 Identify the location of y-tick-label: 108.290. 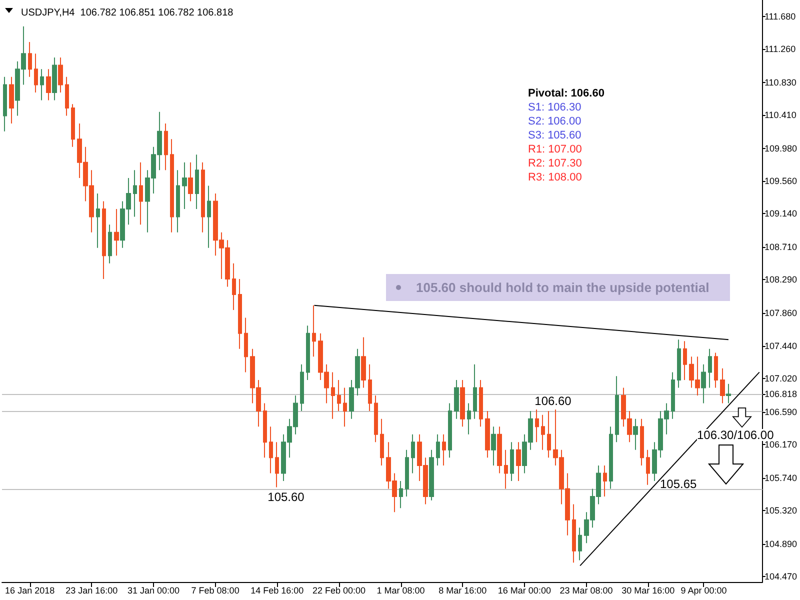
(781, 279).